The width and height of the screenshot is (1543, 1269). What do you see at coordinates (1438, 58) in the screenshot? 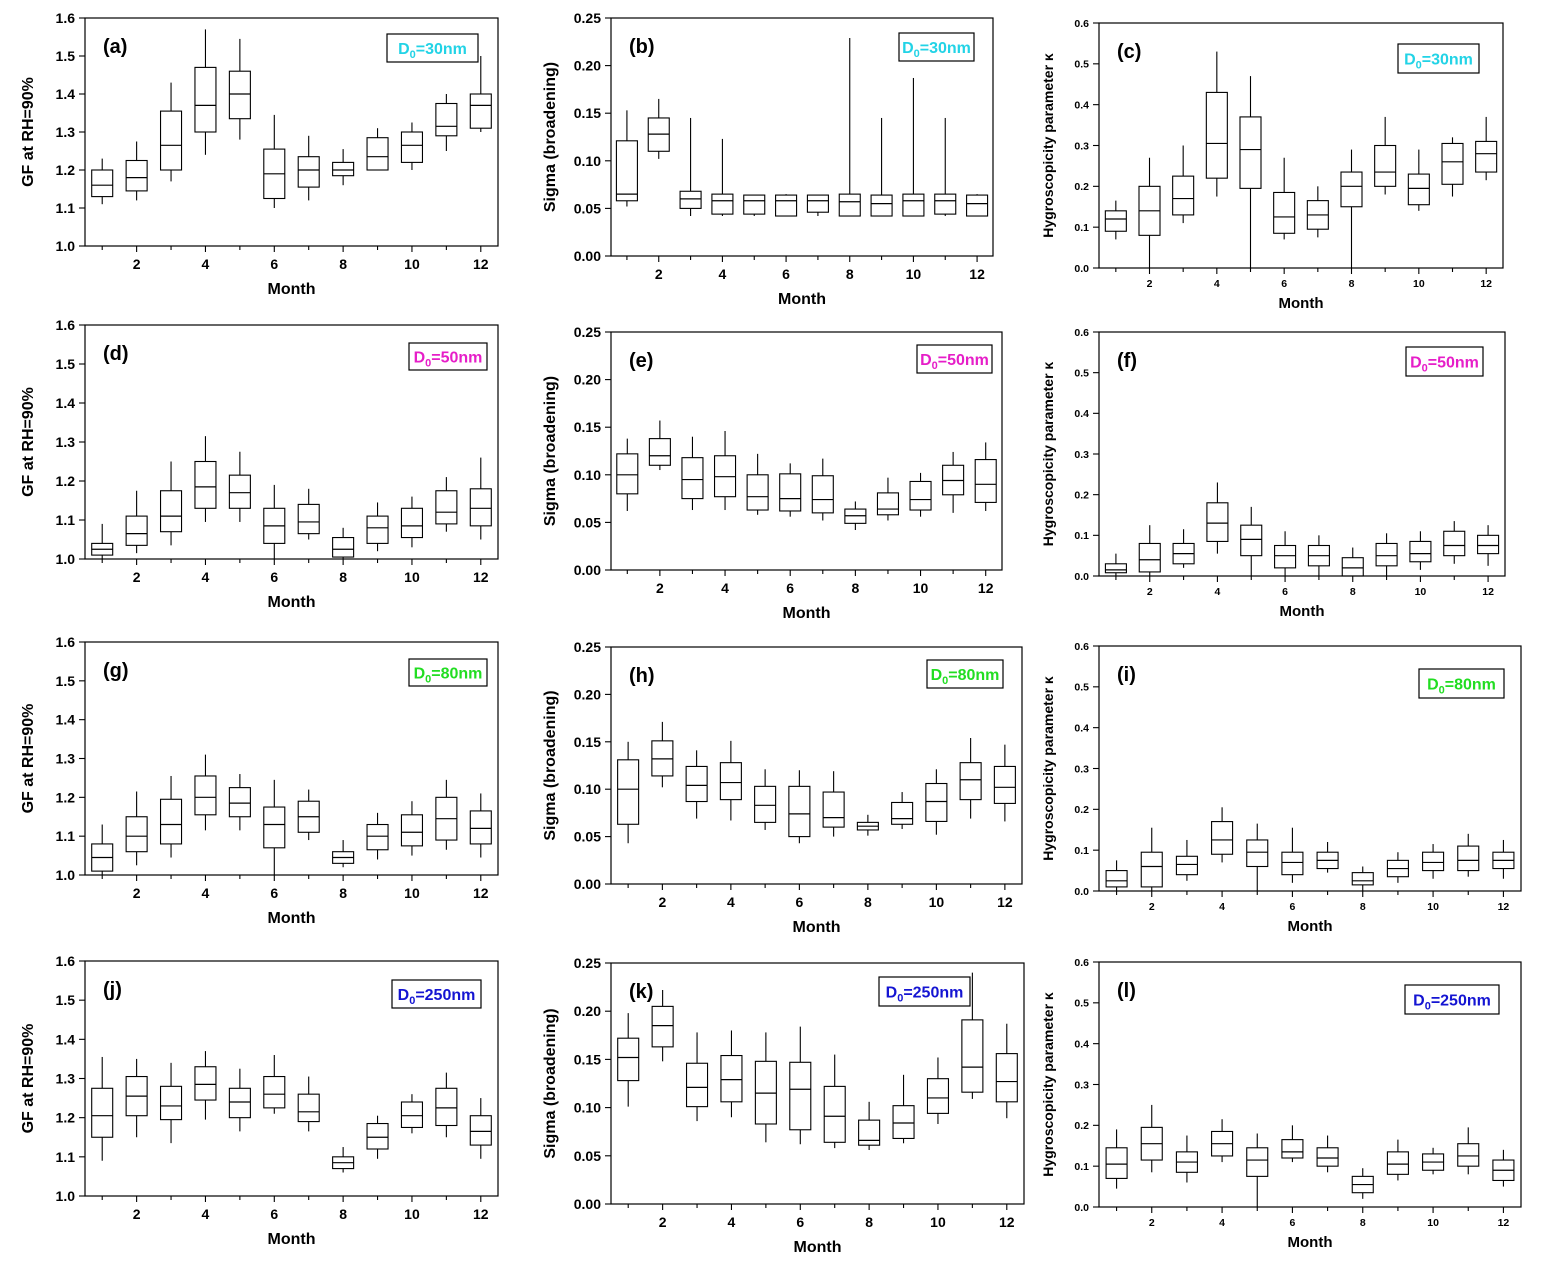
I see `diameter-label: D0=30nm` at bounding box center [1438, 58].